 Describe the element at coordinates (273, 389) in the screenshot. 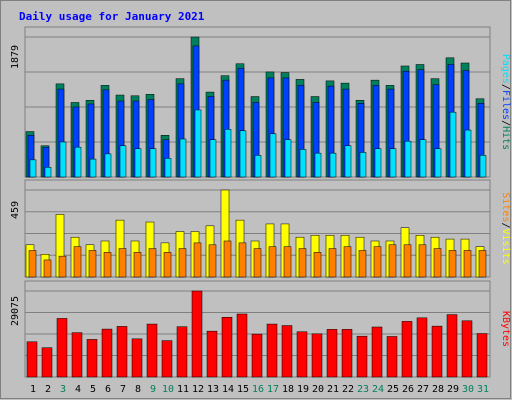

I see `x-tick-label: 17` at that location.